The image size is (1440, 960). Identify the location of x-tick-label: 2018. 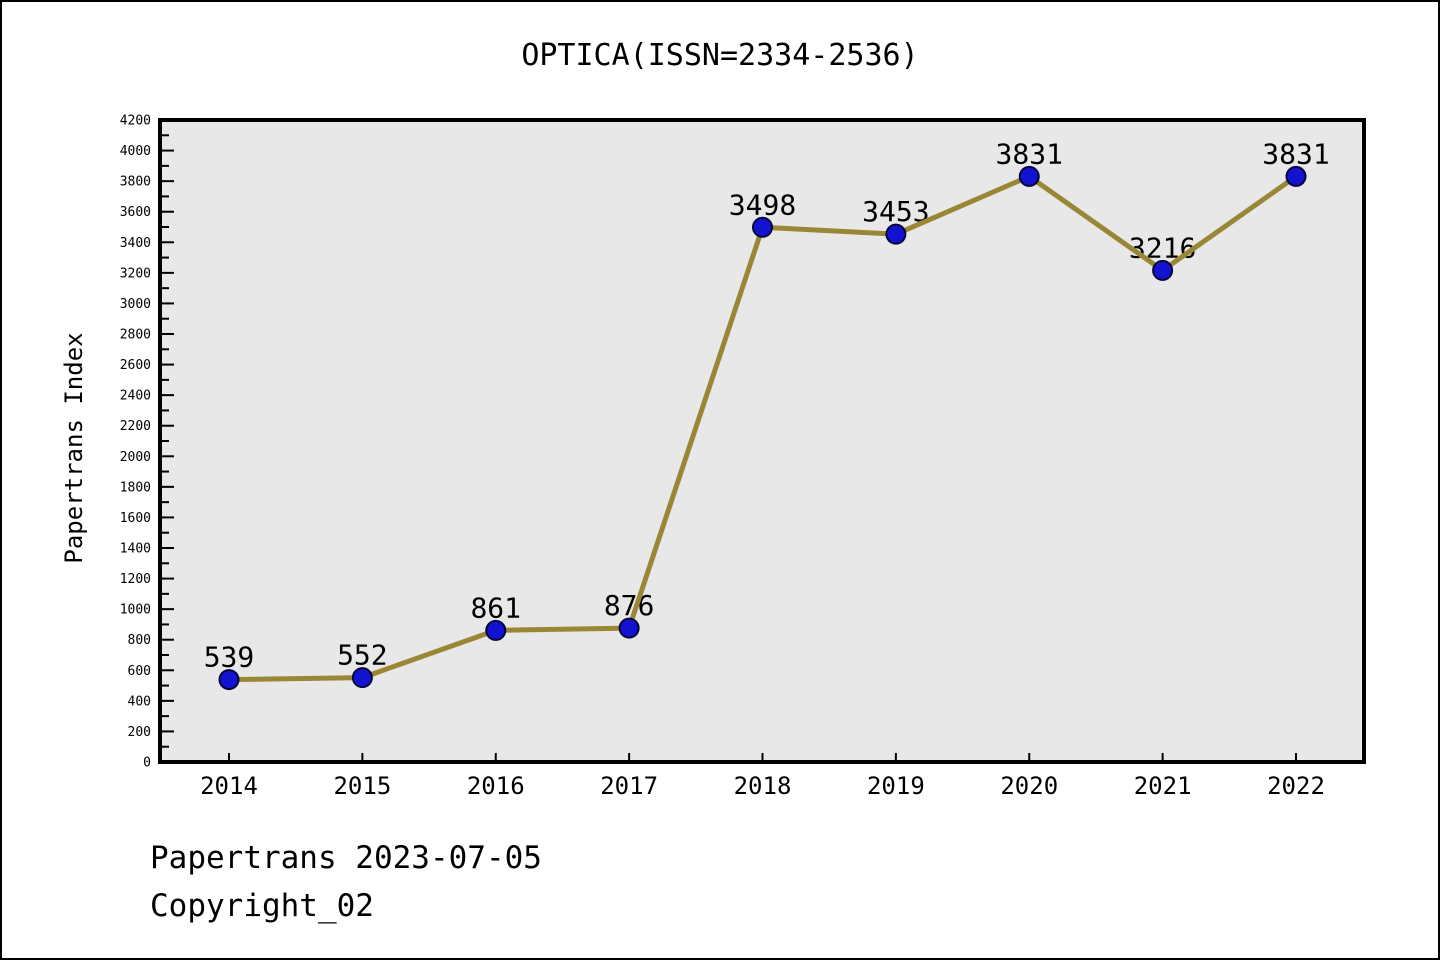
(763, 786).